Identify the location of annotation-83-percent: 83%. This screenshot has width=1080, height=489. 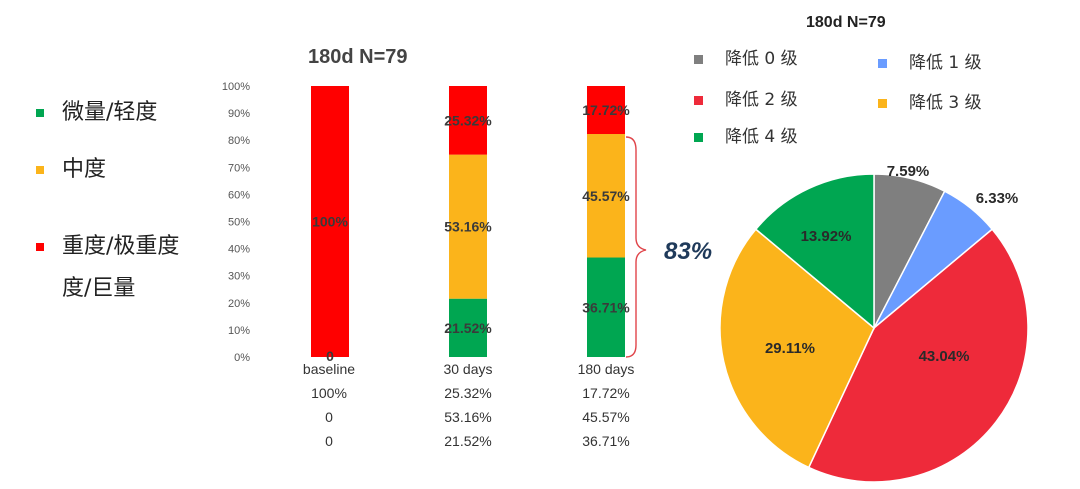
(688, 251).